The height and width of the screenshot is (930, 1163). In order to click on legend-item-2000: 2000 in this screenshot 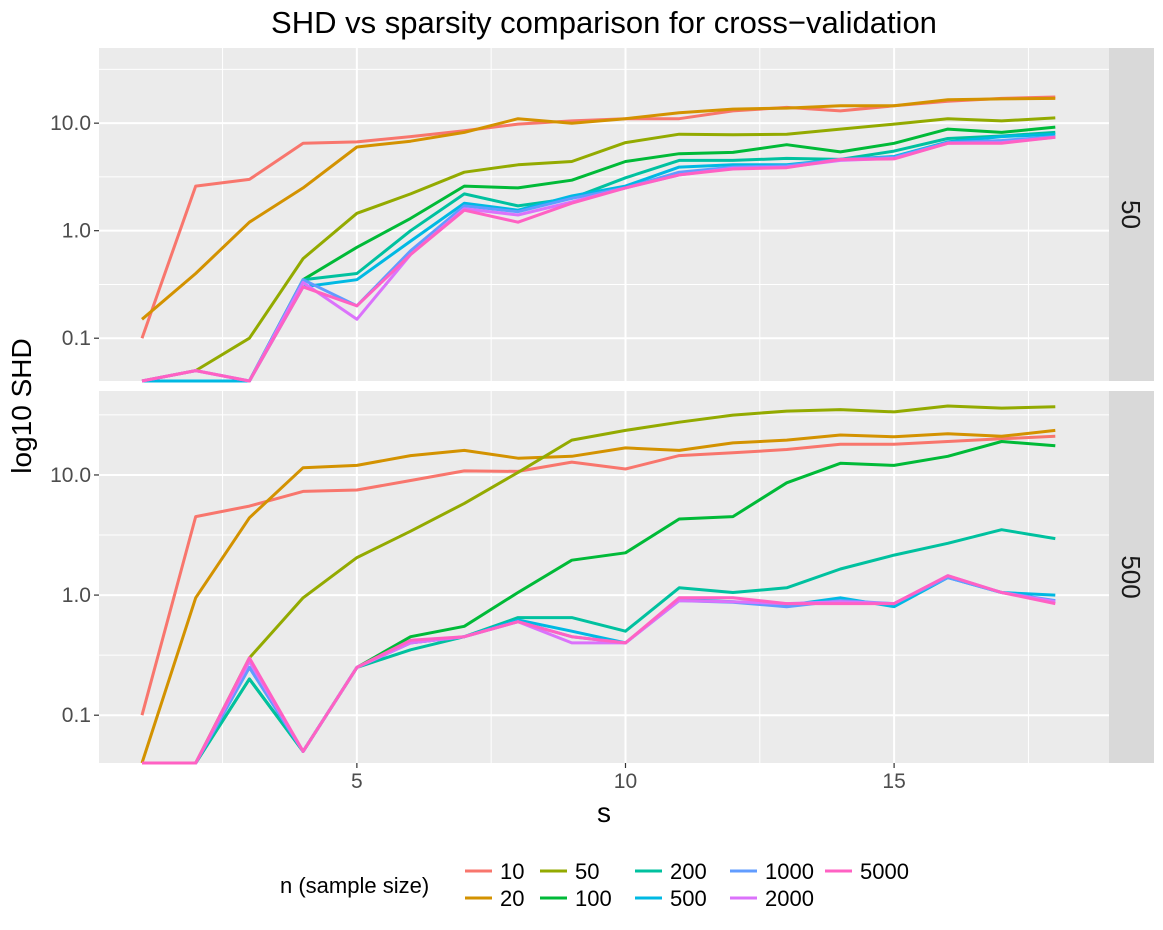, I will do `click(772, 898)`.